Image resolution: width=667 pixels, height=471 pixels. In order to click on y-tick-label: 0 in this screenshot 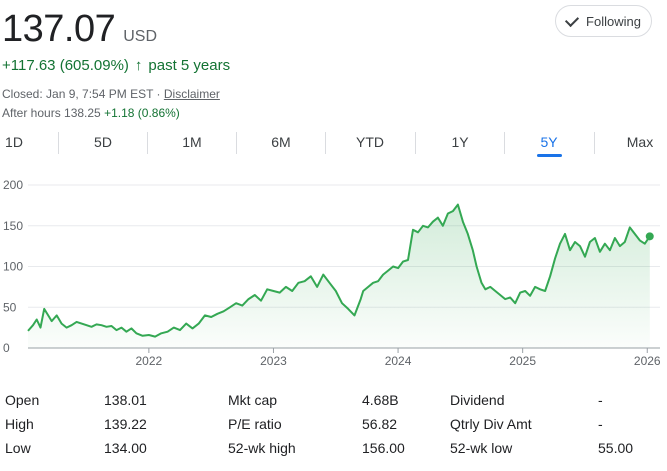, I will do `click(6, 348)`.